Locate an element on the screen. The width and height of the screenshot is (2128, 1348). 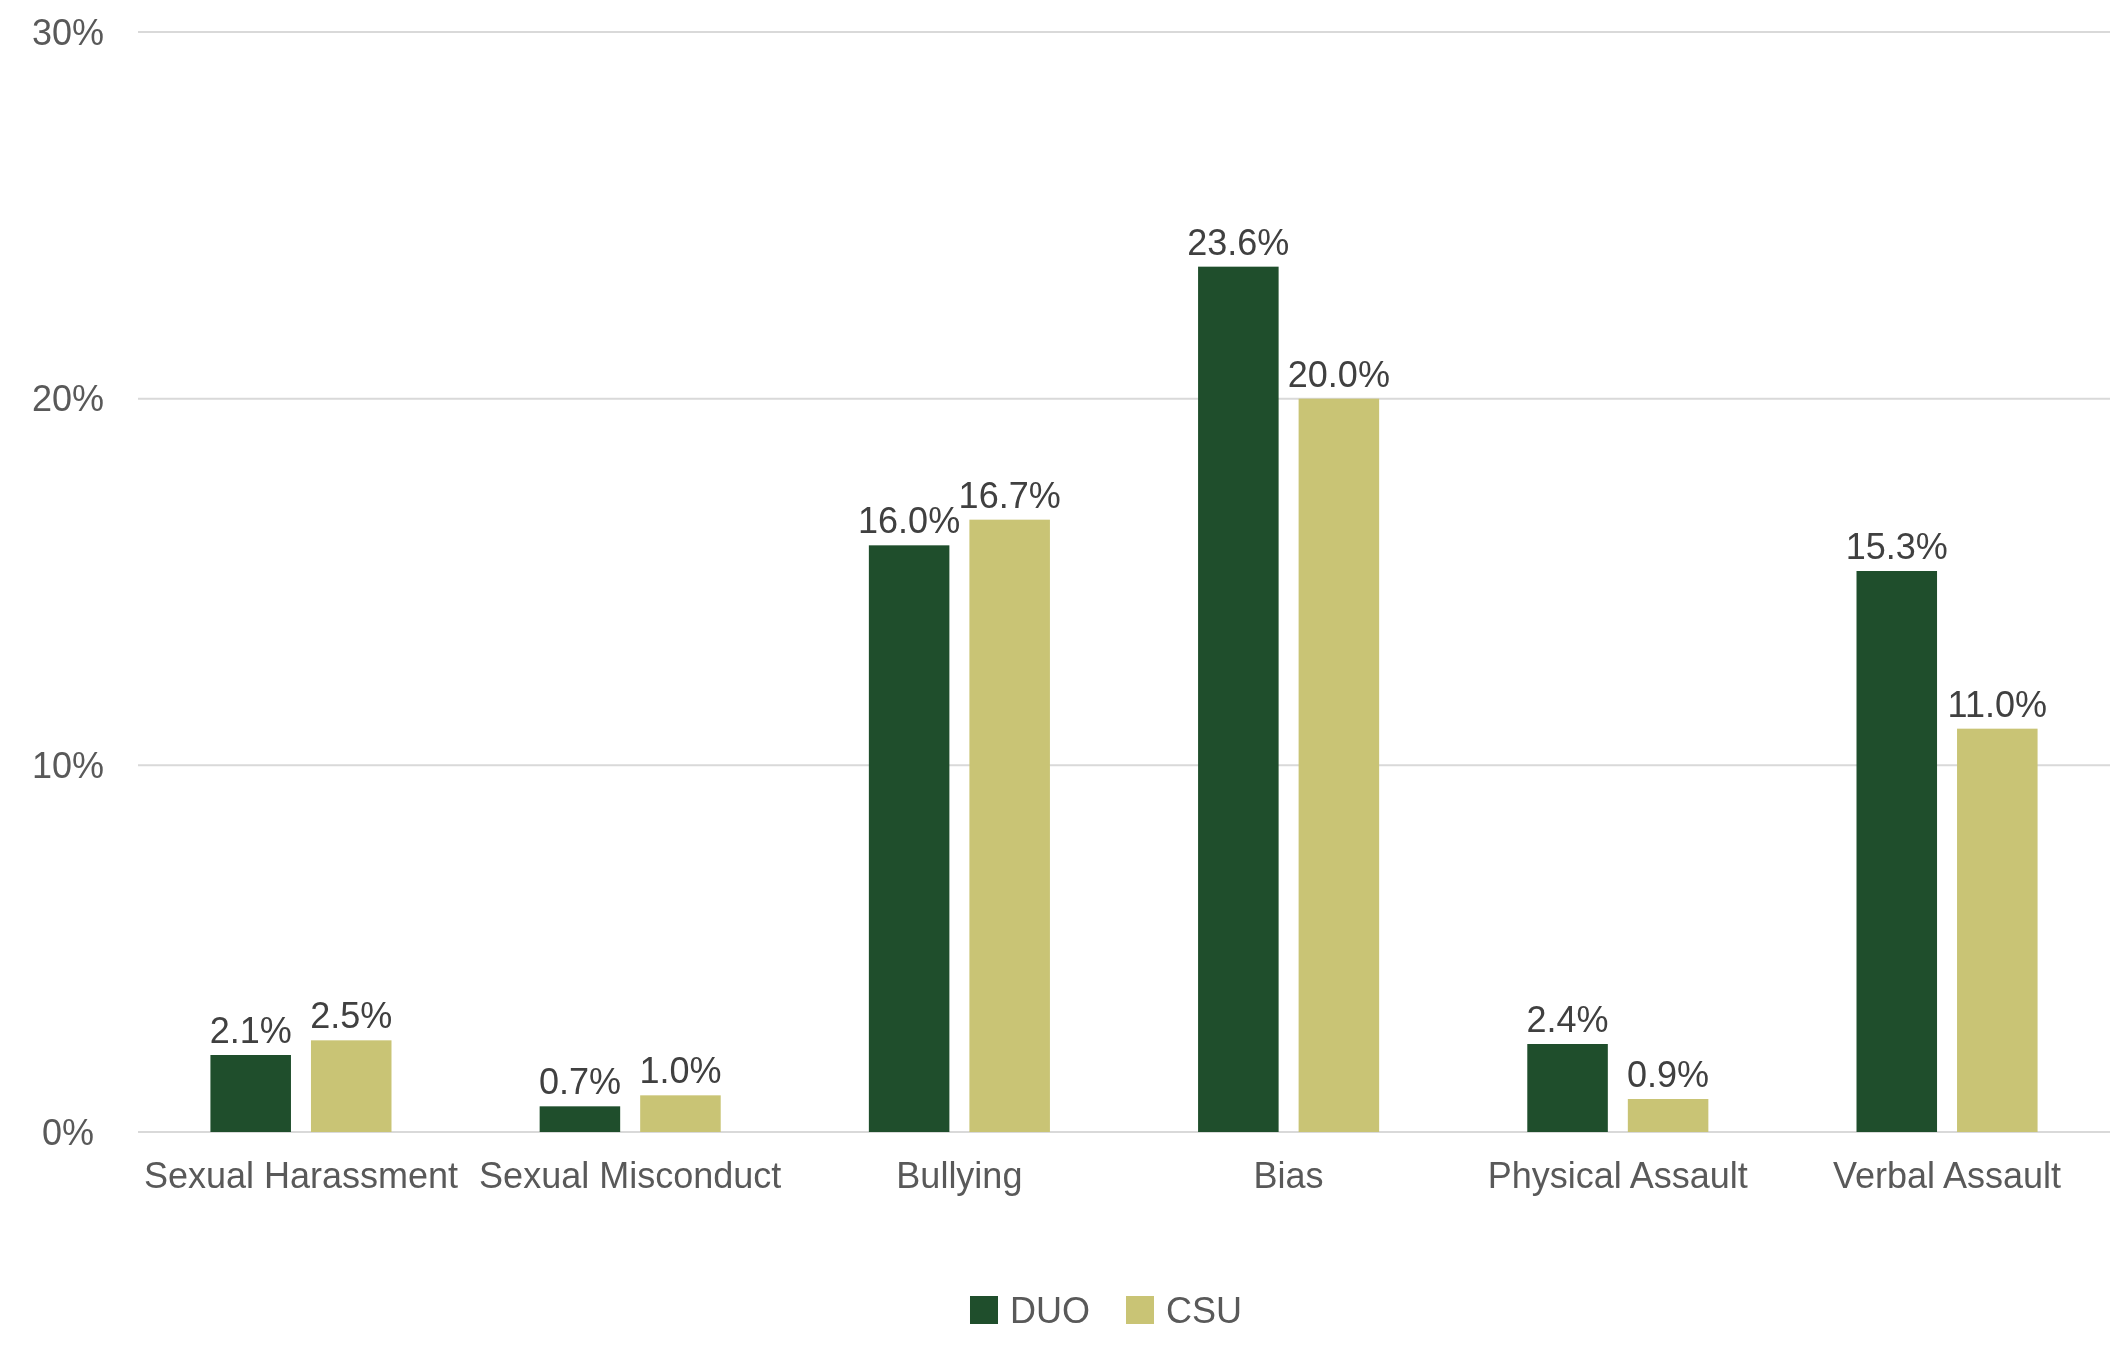
legend-label: DUO is located at coordinates (1050, 1310).